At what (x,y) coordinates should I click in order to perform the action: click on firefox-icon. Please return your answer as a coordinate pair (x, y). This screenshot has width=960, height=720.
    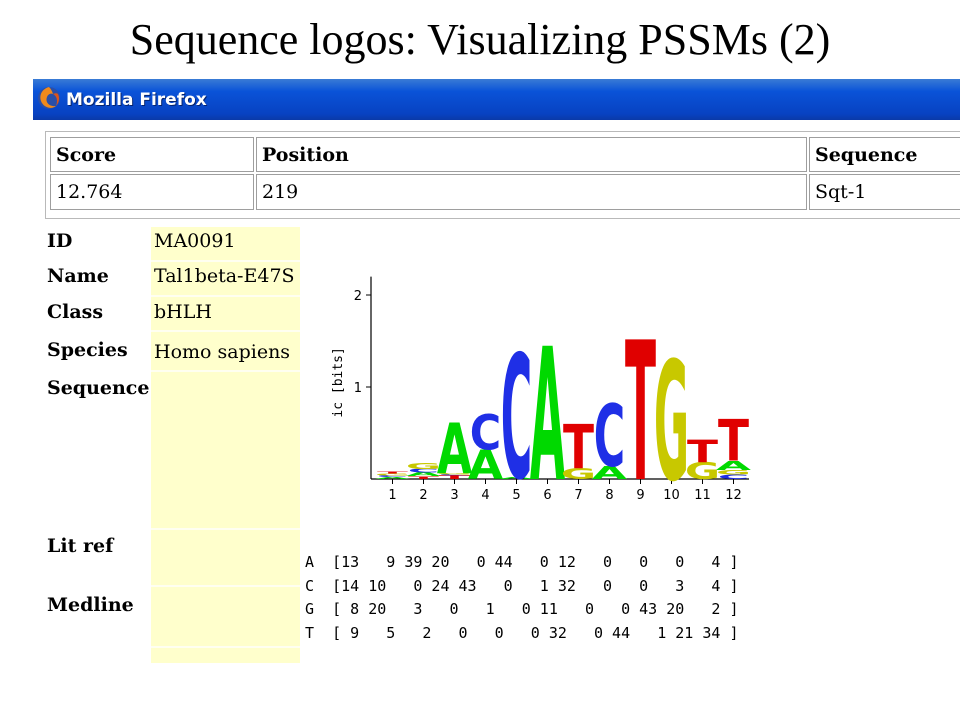
    Looking at the image, I should click on (49, 98).